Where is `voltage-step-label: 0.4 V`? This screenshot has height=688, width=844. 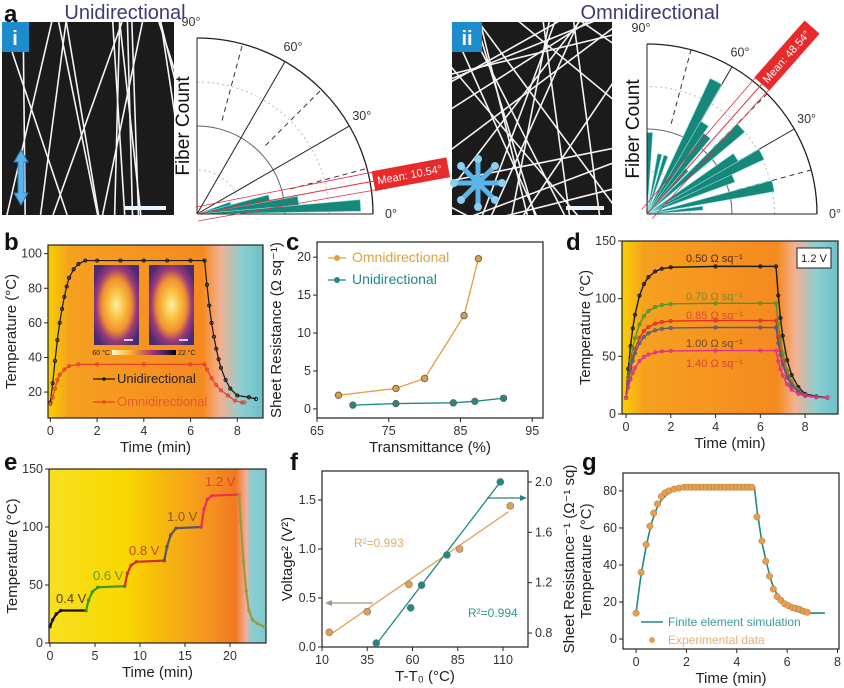
voltage-step-label: 0.4 V is located at coordinates (71, 598).